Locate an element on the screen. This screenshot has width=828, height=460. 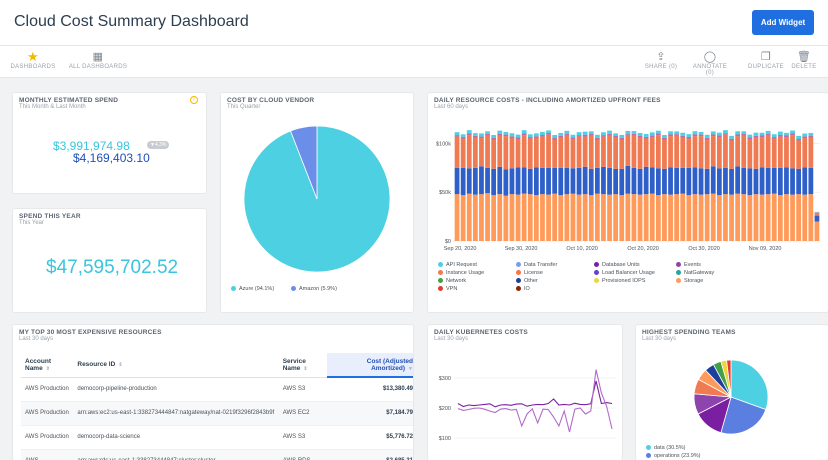
delete-button: 🗑 DELETE is located at coordinates (804, 60).